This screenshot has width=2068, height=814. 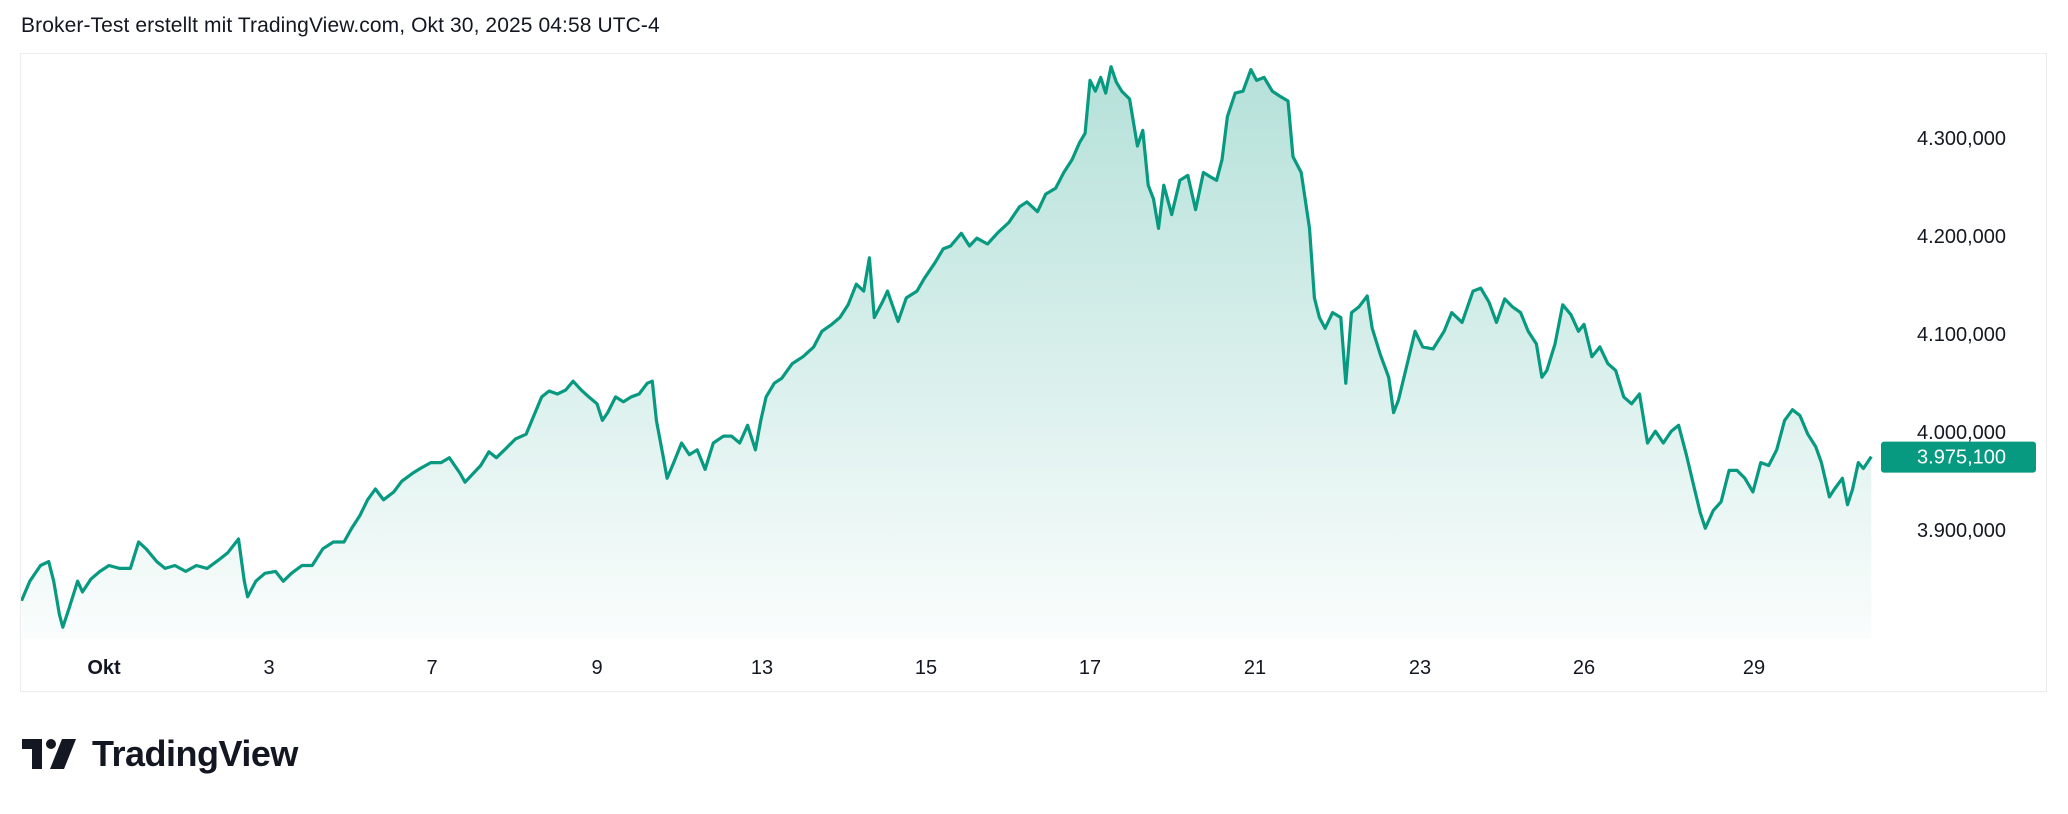 What do you see at coordinates (1754, 668) in the screenshot?
I see `time-axis-label: 29` at bounding box center [1754, 668].